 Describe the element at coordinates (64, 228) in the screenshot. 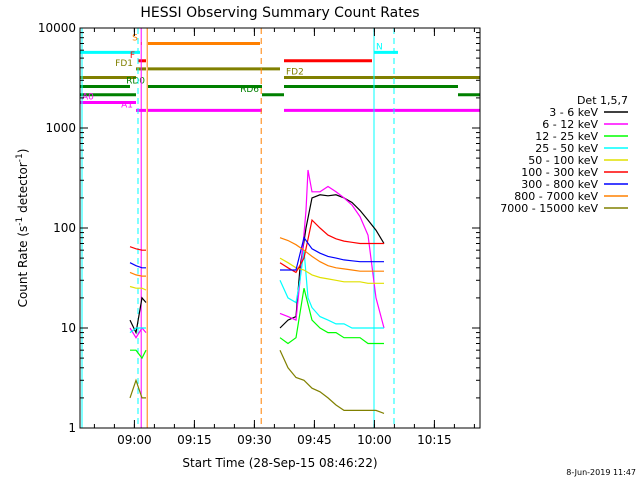

I see `y-tick-label-2: 100` at that location.